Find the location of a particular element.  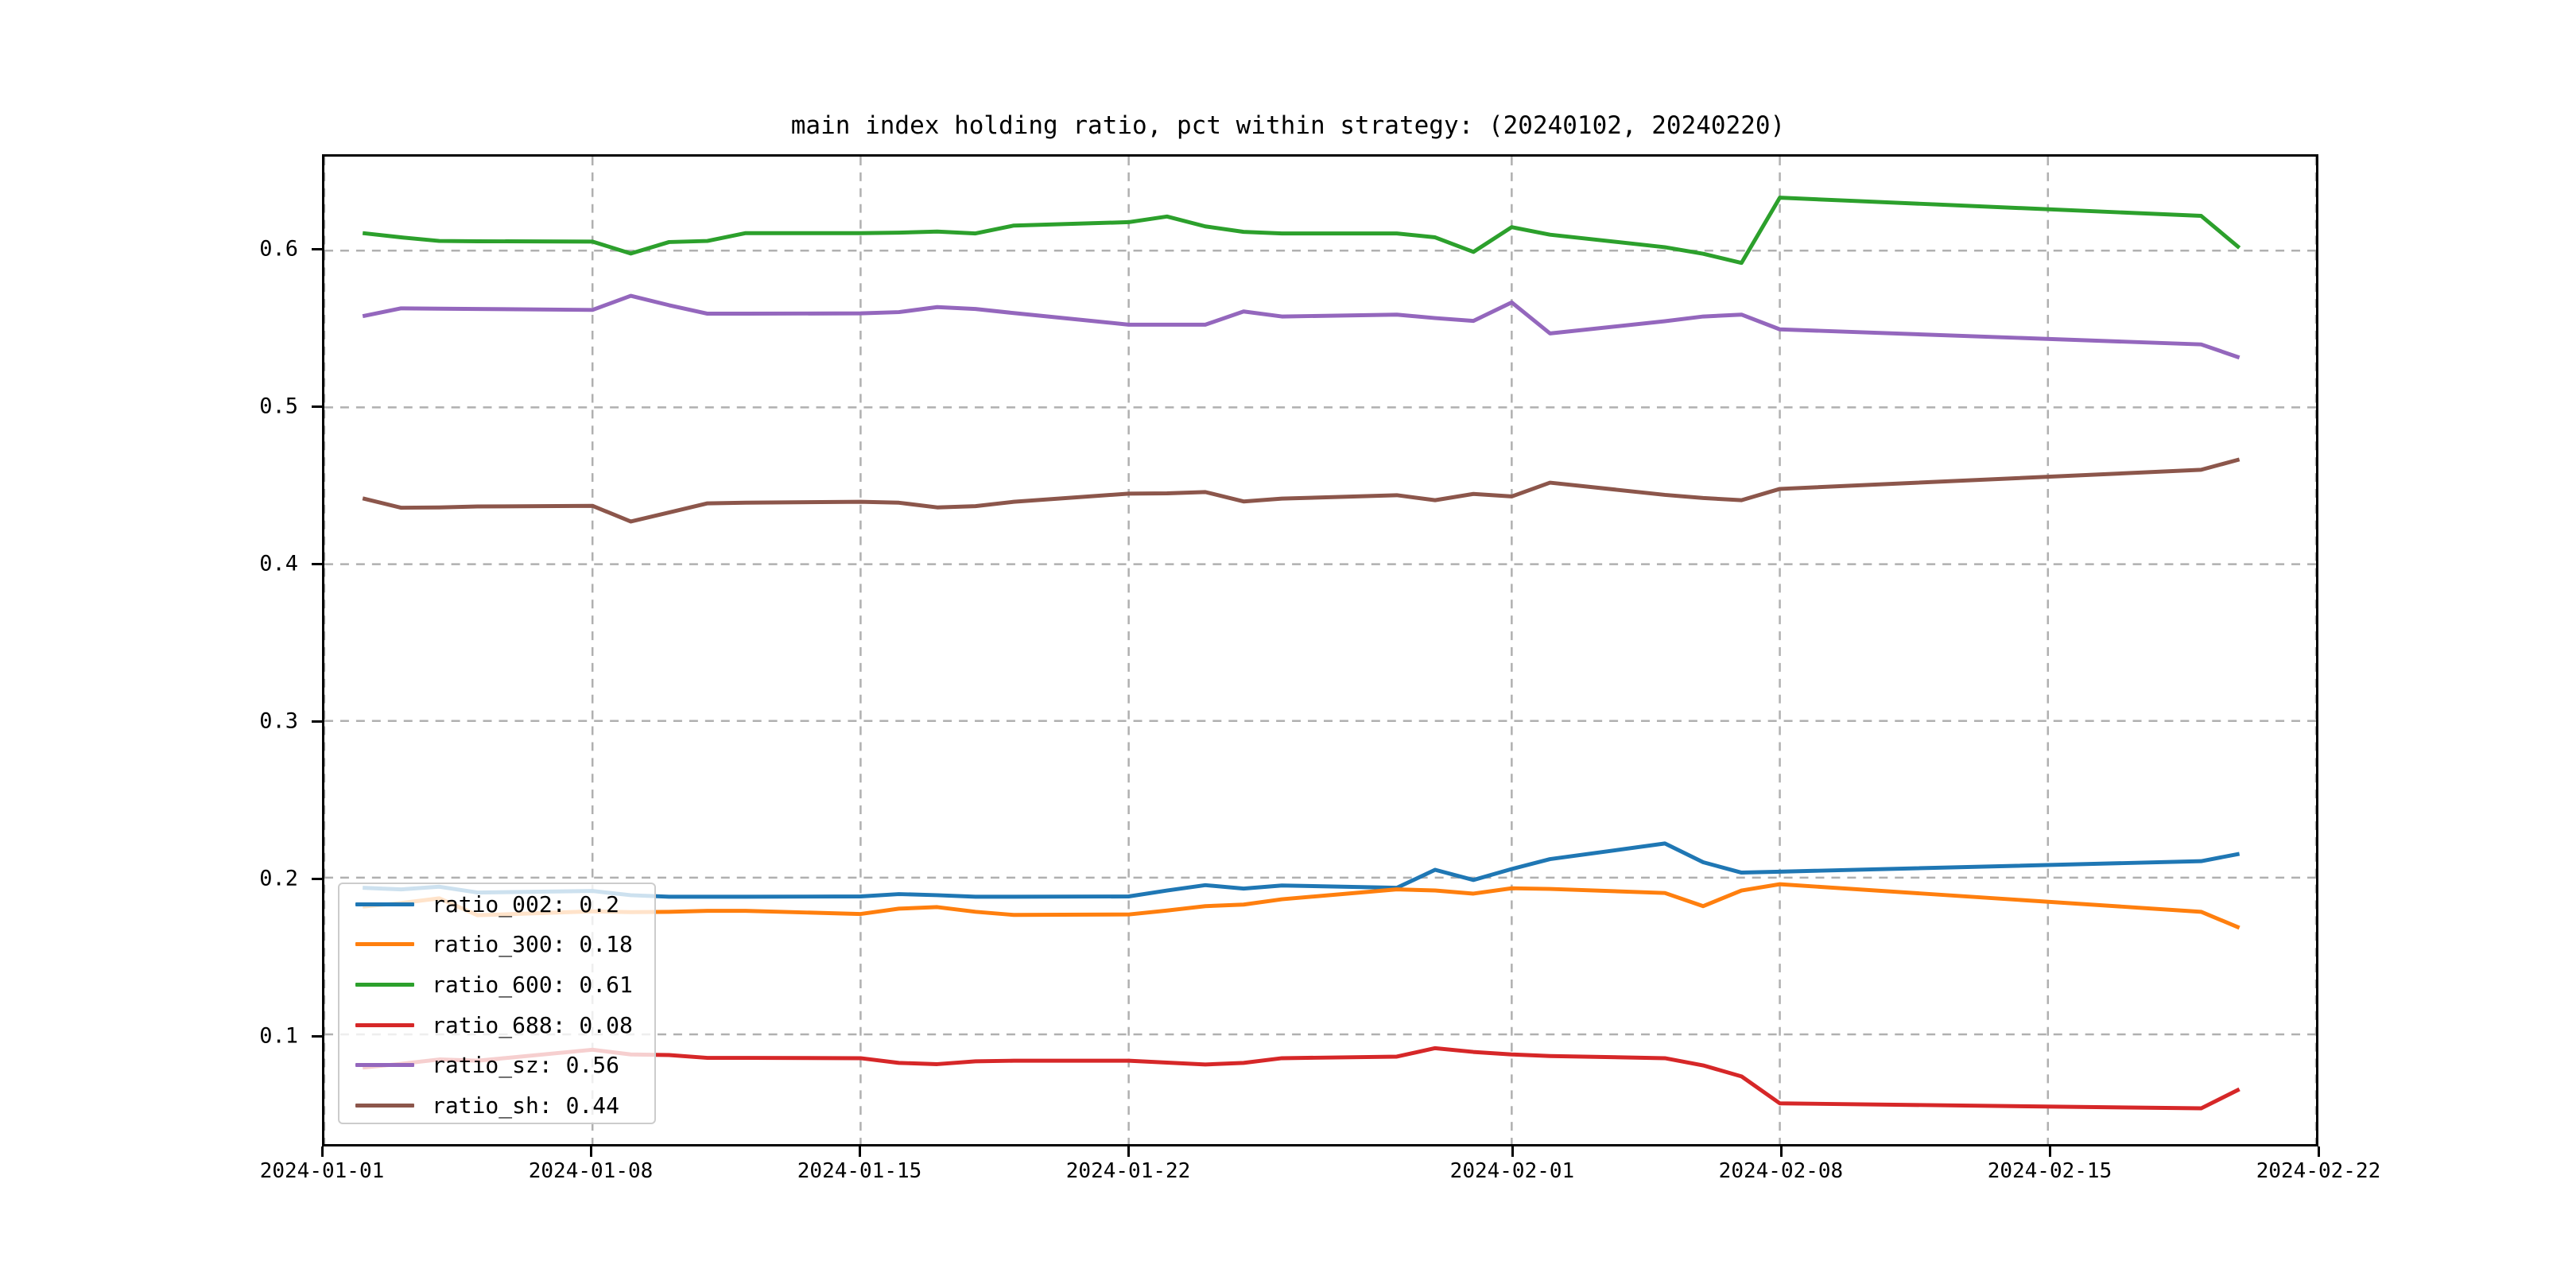

y-axis-tick-labels: 0.1 0.2 0.3 0.4 0.5 0.6 is located at coordinates (149, 644).